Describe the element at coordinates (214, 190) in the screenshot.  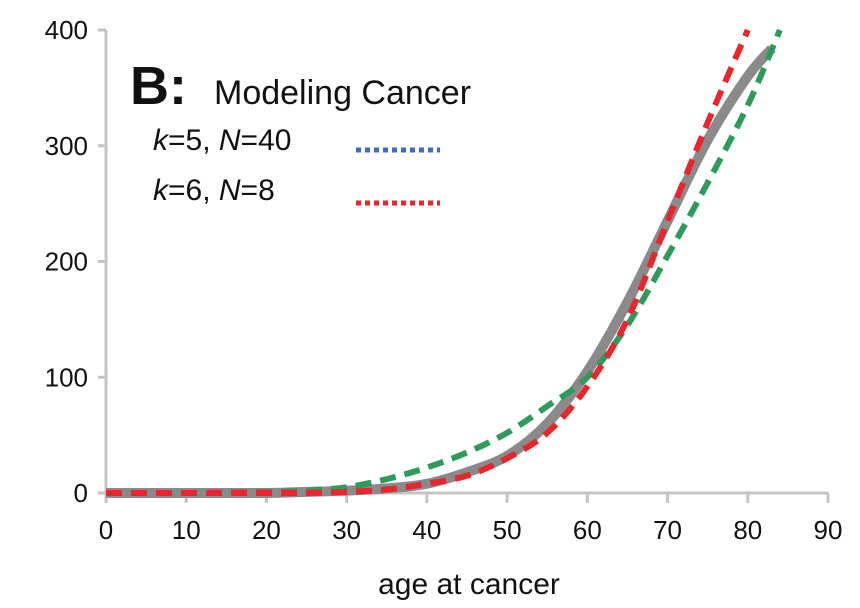
I see `legend-label-k6: k=6, N=8` at that location.